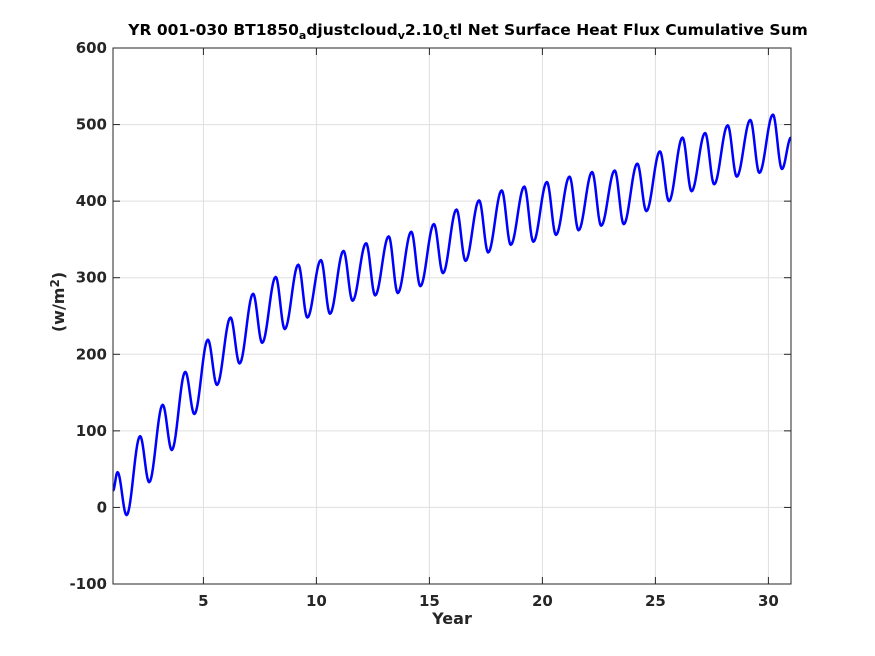 This screenshot has width=875, height=656. What do you see at coordinates (451, 618) in the screenshot?
I see `x-axis-title: Year` at bounding box center [451, 618].